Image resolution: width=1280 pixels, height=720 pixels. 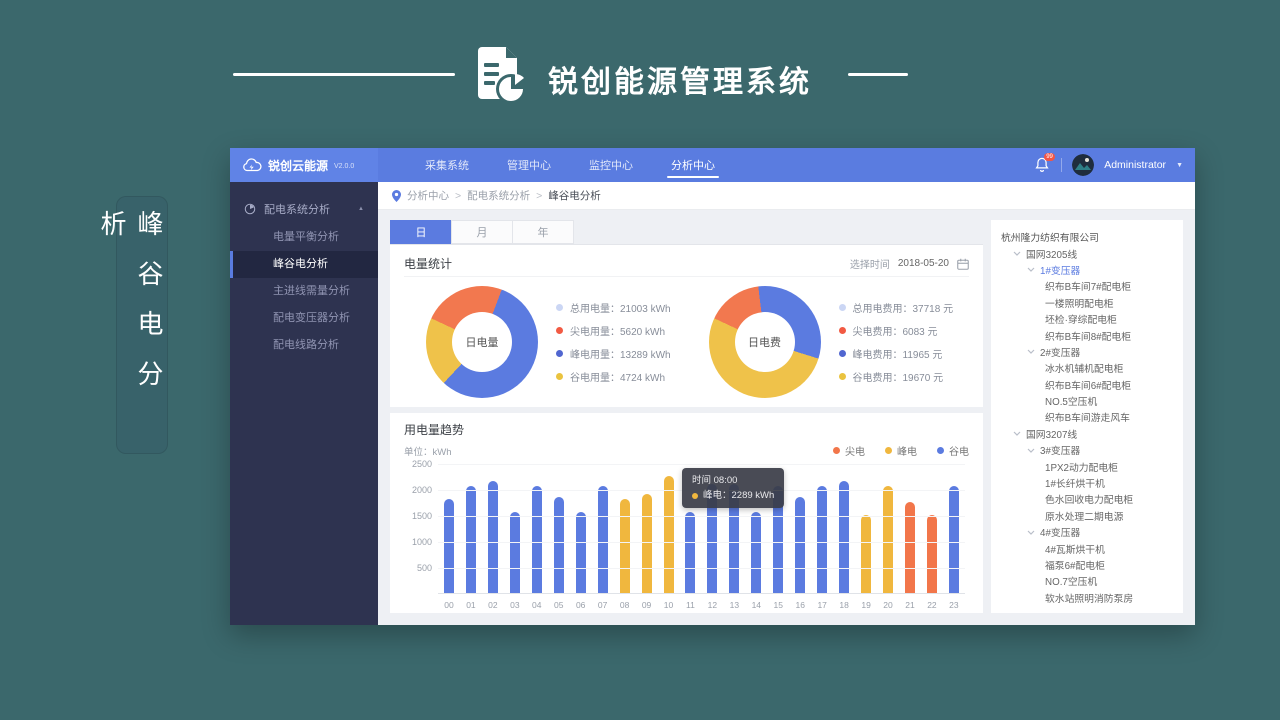 What do you see at coordinates (306, 345) in the screenshot?
I see `sidebar-item: 配电线路分析` at bounding box center [306, 345].